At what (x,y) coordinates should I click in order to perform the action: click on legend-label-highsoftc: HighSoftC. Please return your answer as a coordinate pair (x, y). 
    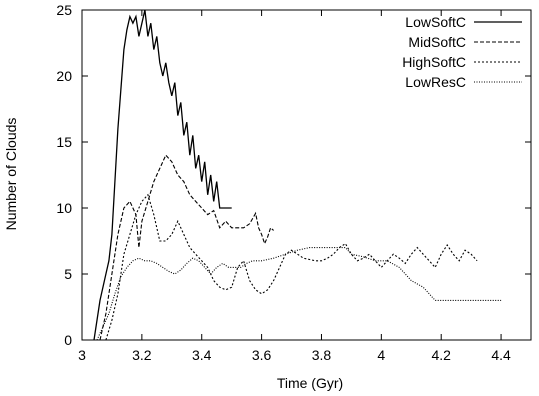
    Looking at the image, I should click on (434, 62).